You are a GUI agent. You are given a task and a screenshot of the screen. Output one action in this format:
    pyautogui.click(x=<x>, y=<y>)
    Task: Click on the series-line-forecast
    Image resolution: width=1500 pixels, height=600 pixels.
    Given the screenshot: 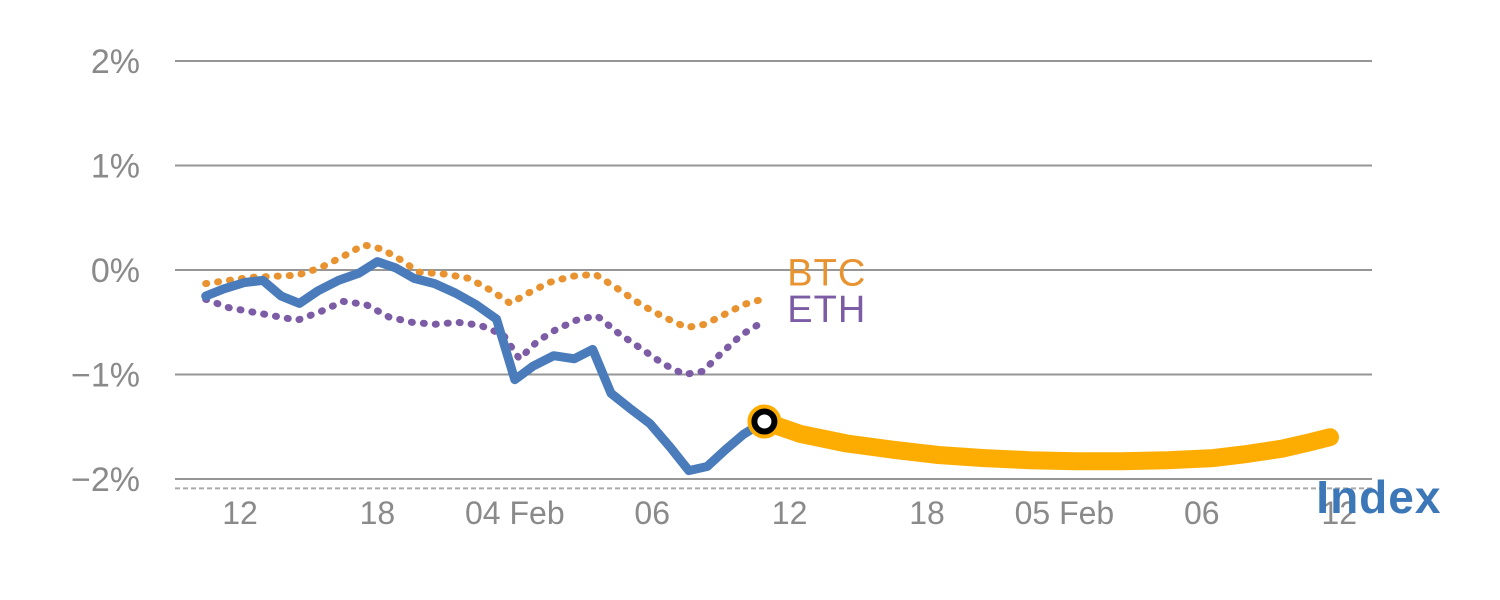 What is the action you would take?
    pyautogui.click(x=1047, y=441)
    